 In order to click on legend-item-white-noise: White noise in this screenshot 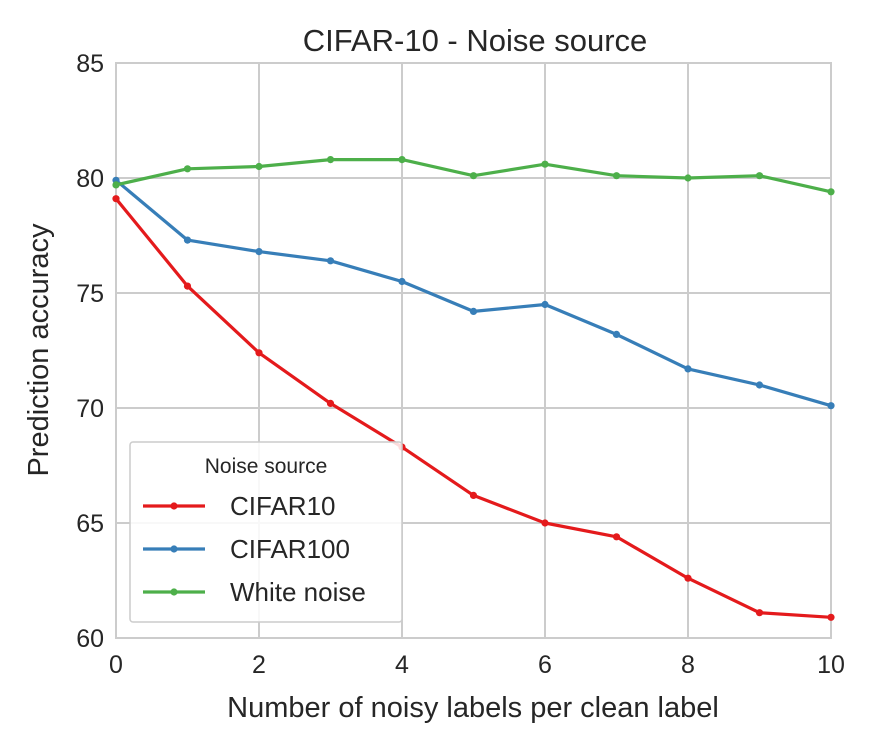, I will do `click(254, 592)`.